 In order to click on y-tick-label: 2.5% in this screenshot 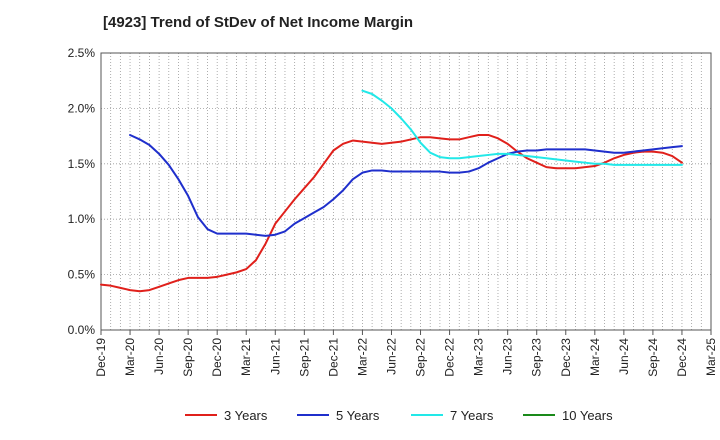, I will do `click(82, 53)`.